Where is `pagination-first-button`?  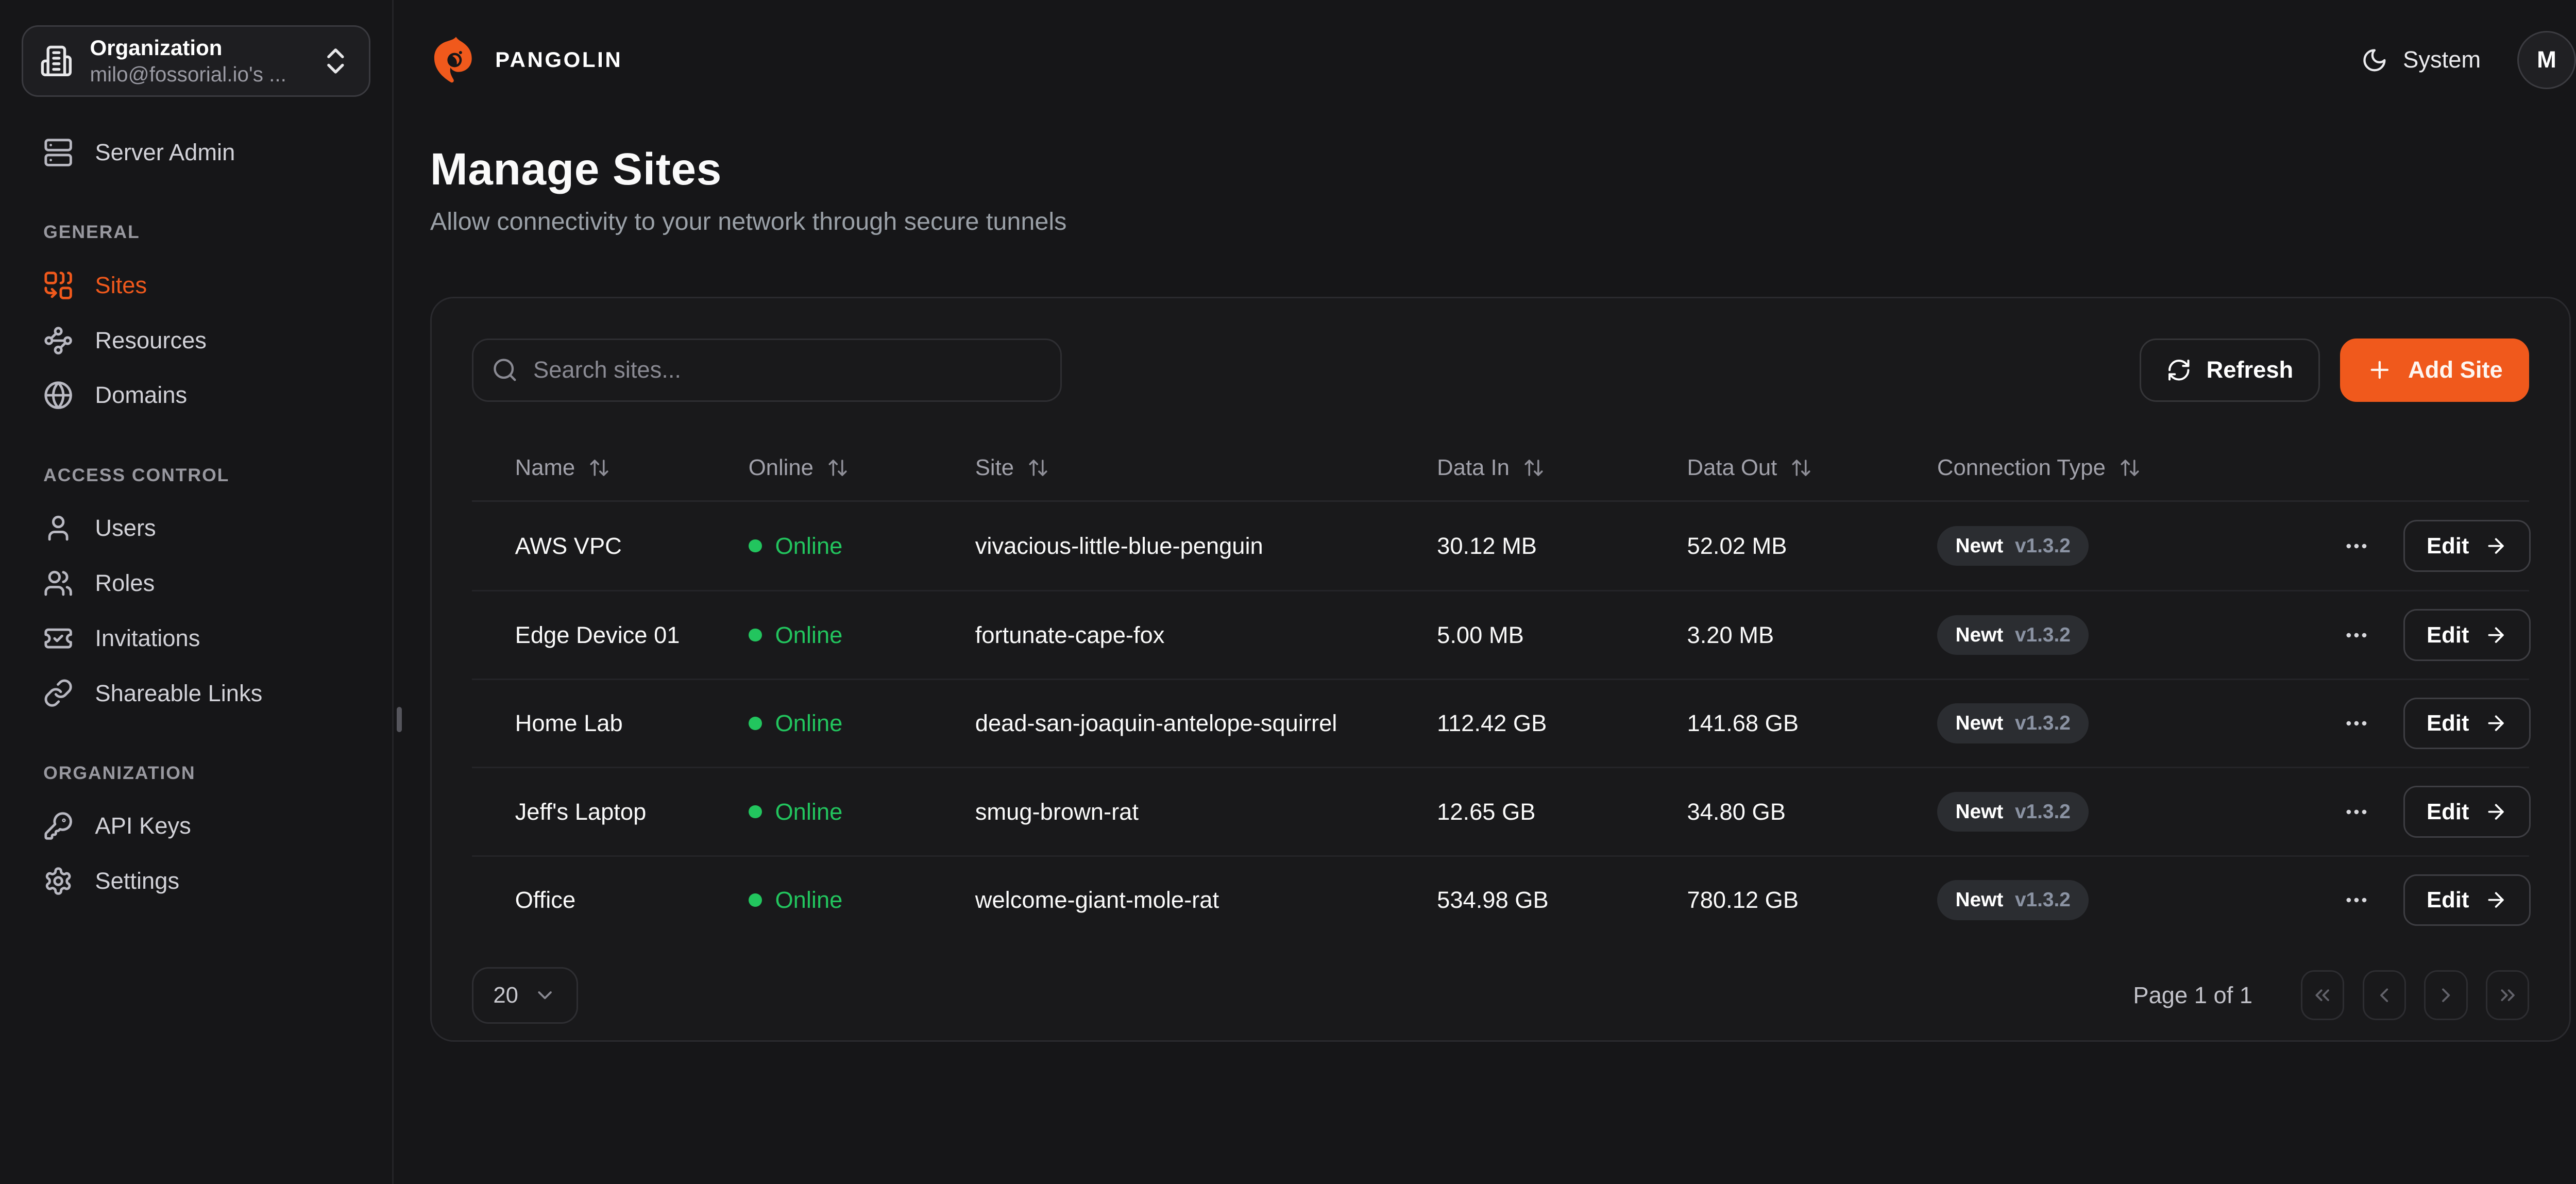
pagination-first-button is located at coordinates (2322, 995).